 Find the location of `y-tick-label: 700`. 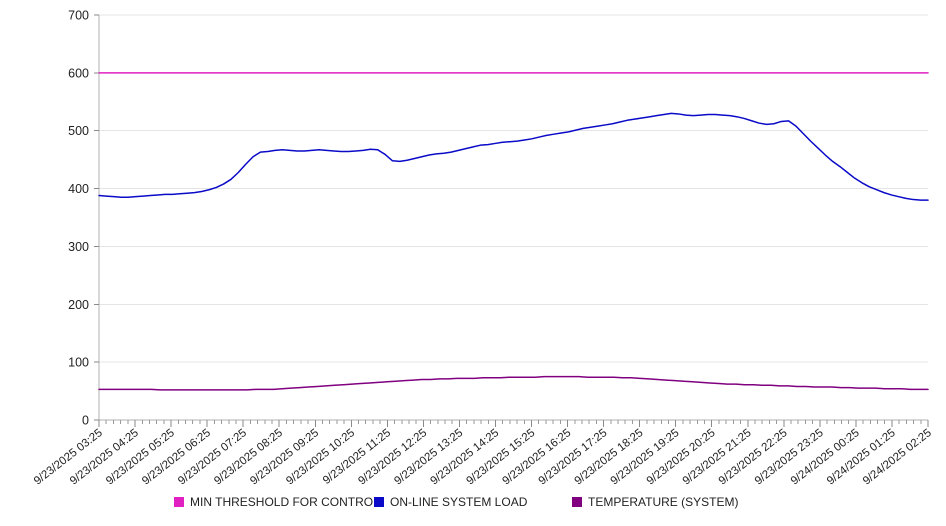

y-tick-label: 700 is located at coordinates (78, 16).